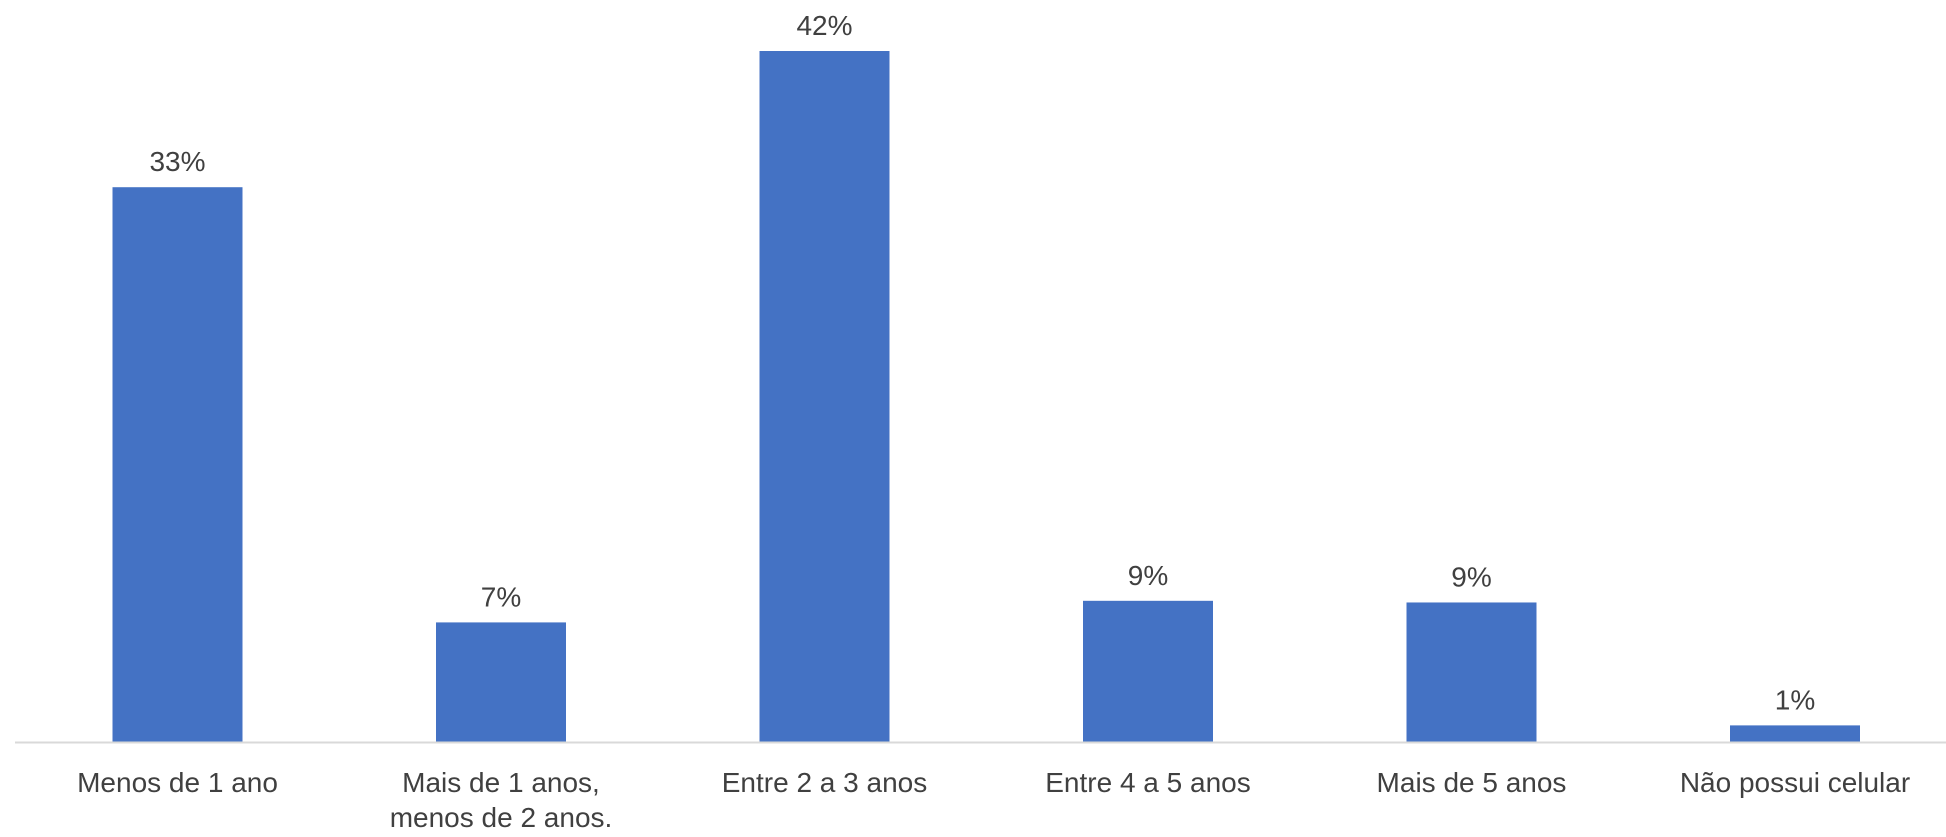  I want to click on data-label-5: 1%, so click(1795, 699).